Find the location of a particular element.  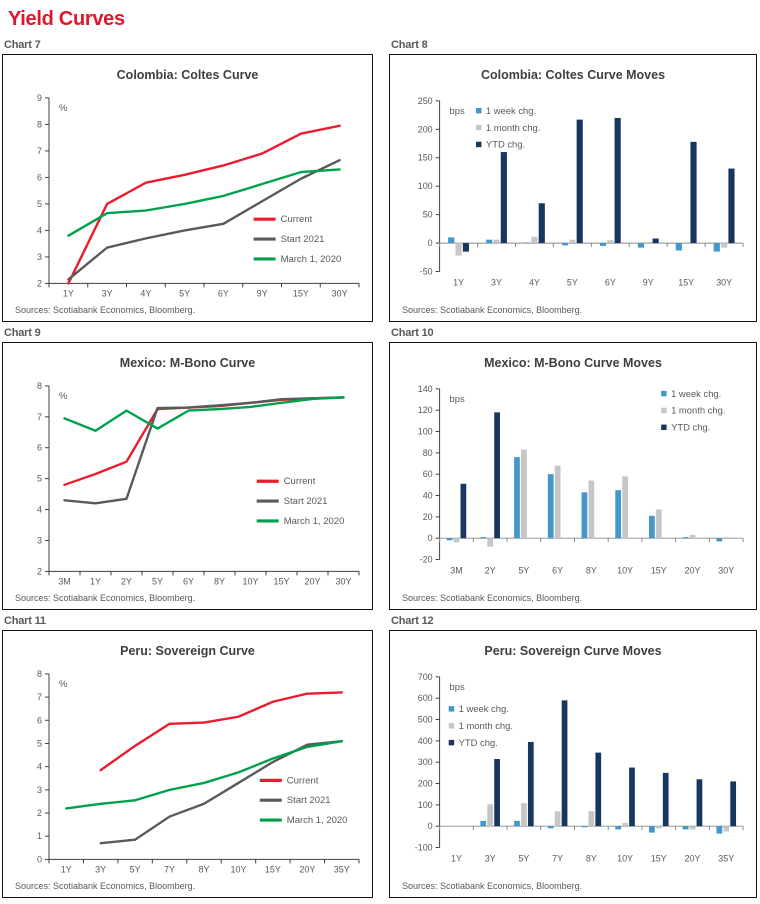

svg-text: 80 is located at coordinates (428, 453).